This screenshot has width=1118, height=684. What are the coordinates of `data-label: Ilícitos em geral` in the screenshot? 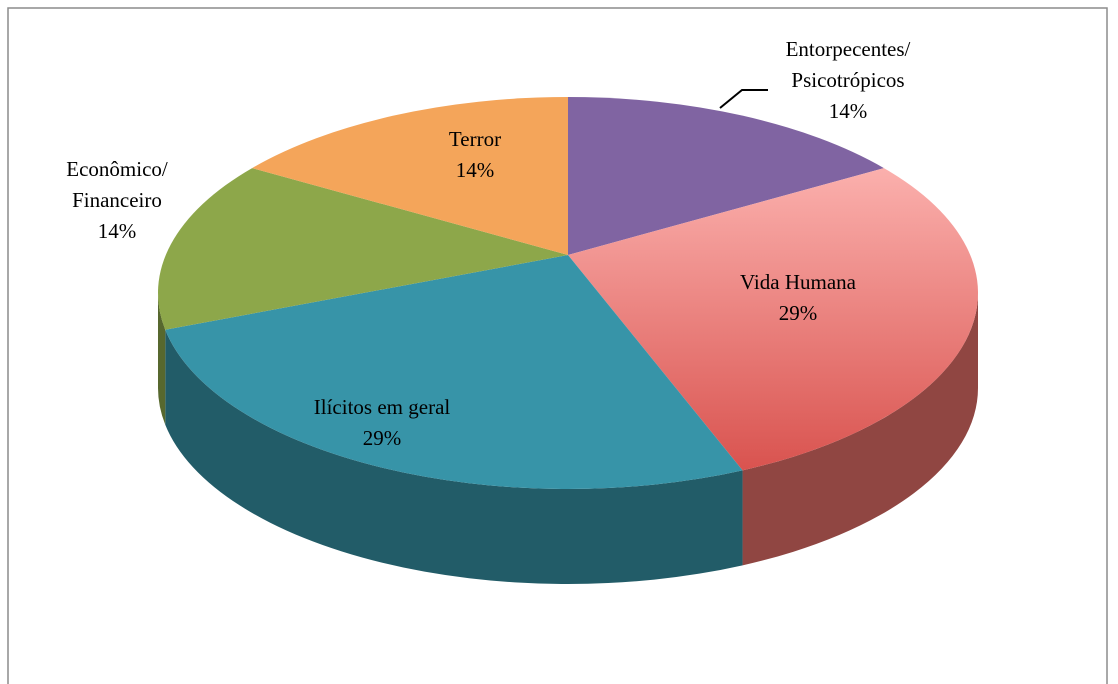 It's located at (382, 407).